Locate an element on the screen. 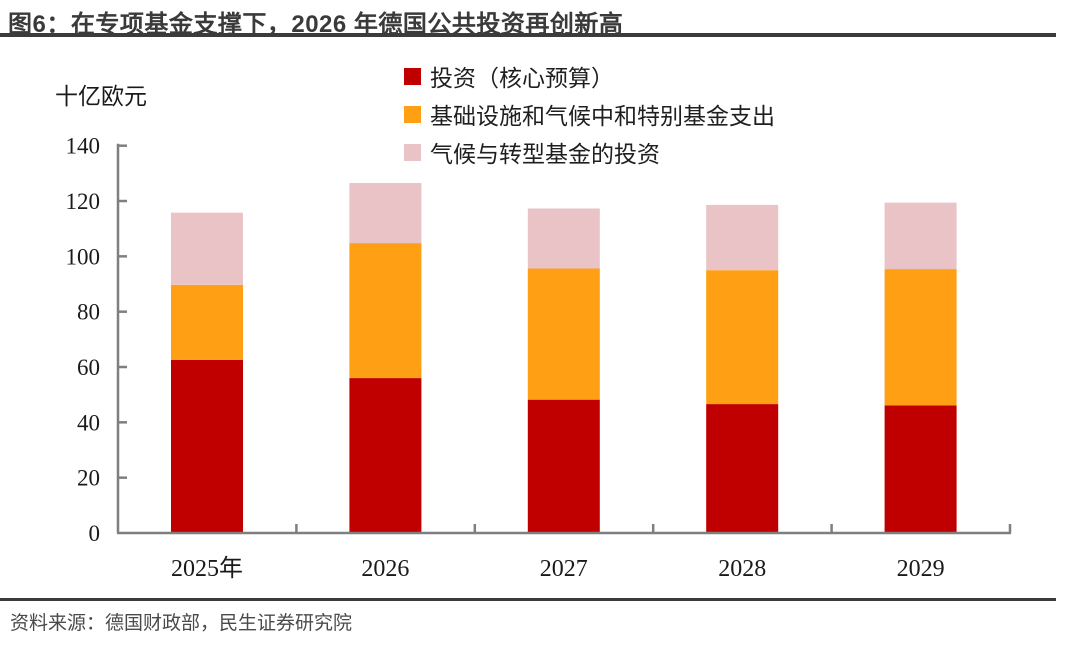 This screenshot has width=1080, height=645. y-tick-label: 0 is located at coordinates (95, 533).